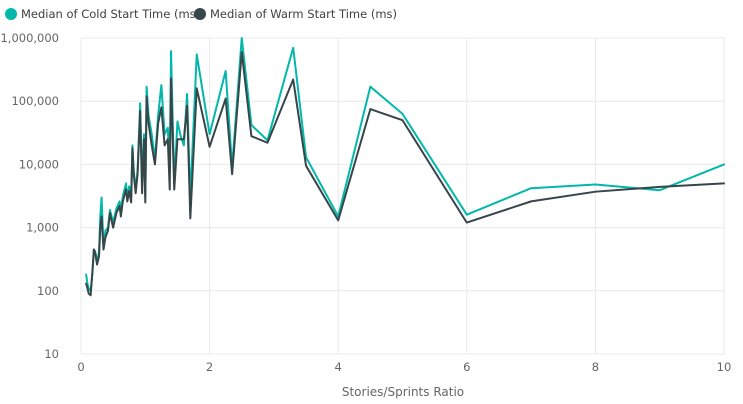 The image size is (743, 404). I want to click on x-tick-label: 4, so click(338, 367).